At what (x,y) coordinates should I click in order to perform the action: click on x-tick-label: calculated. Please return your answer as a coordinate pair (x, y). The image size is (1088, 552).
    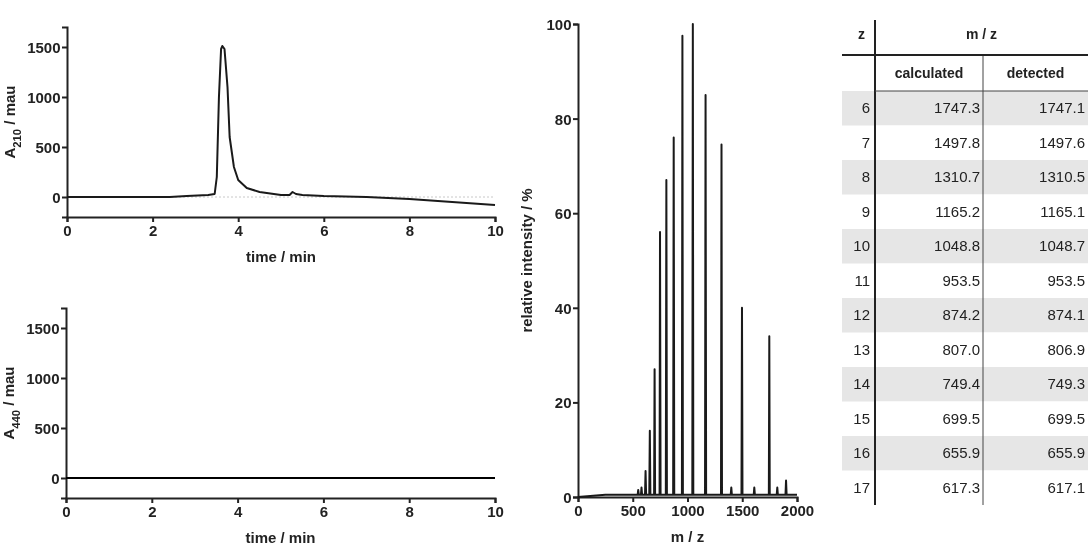
    Looking at the image, I should click on (929, 73).